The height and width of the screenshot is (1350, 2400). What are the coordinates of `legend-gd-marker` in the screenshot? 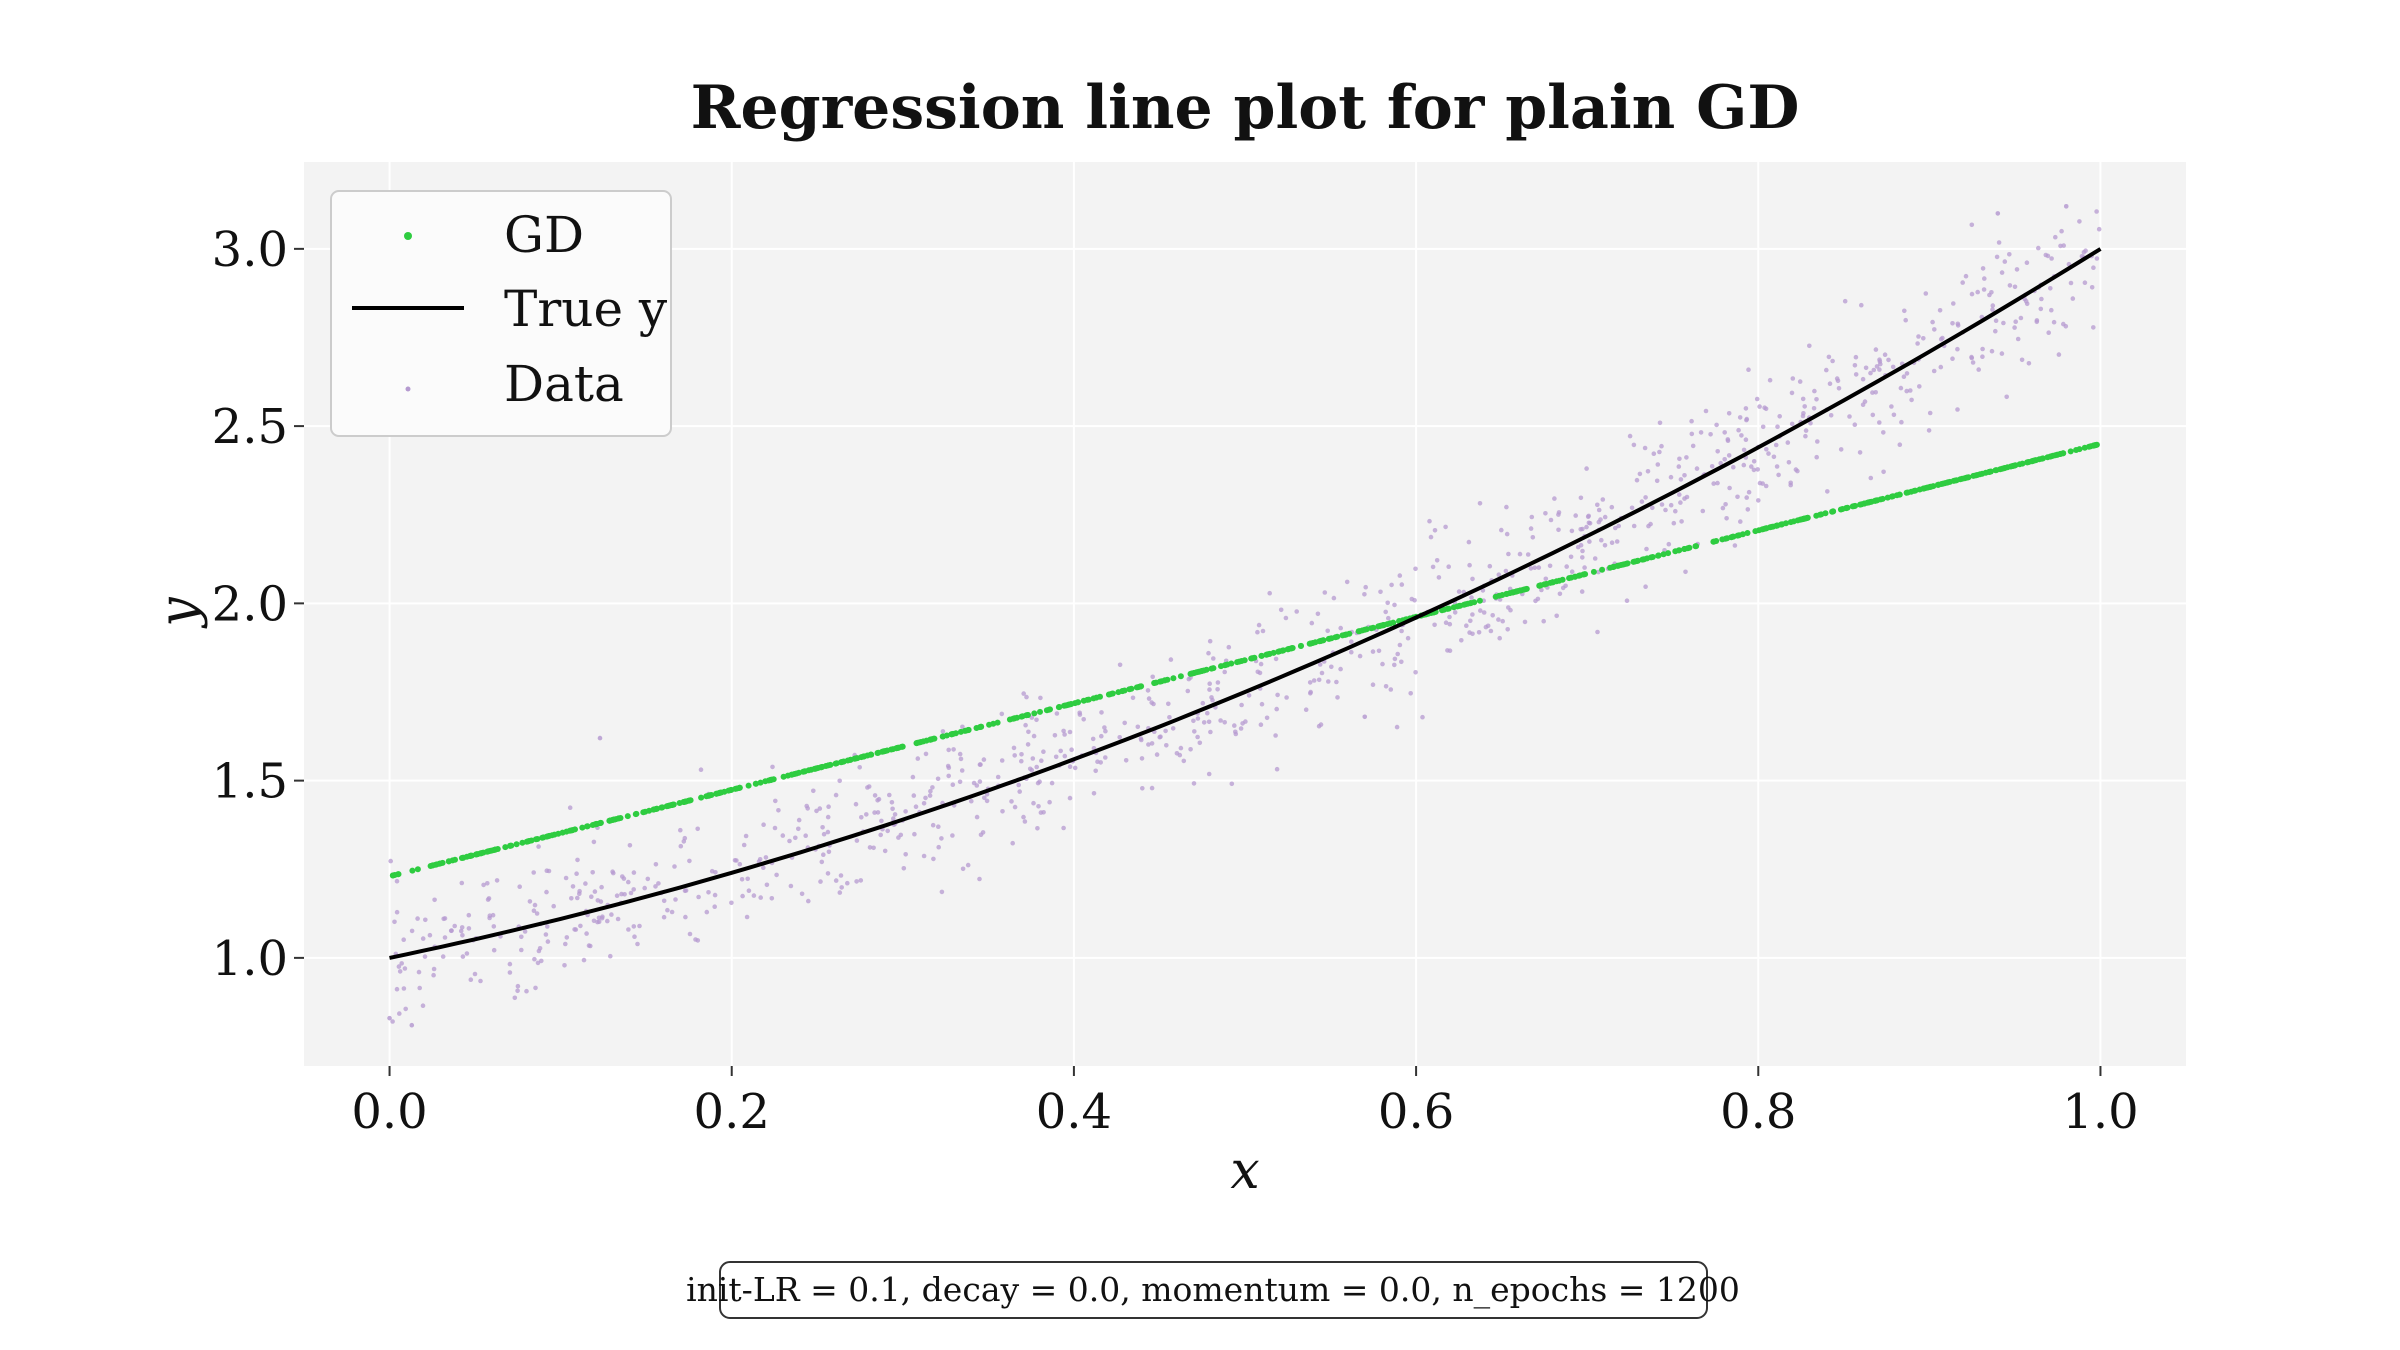 It's located at (408, 236).